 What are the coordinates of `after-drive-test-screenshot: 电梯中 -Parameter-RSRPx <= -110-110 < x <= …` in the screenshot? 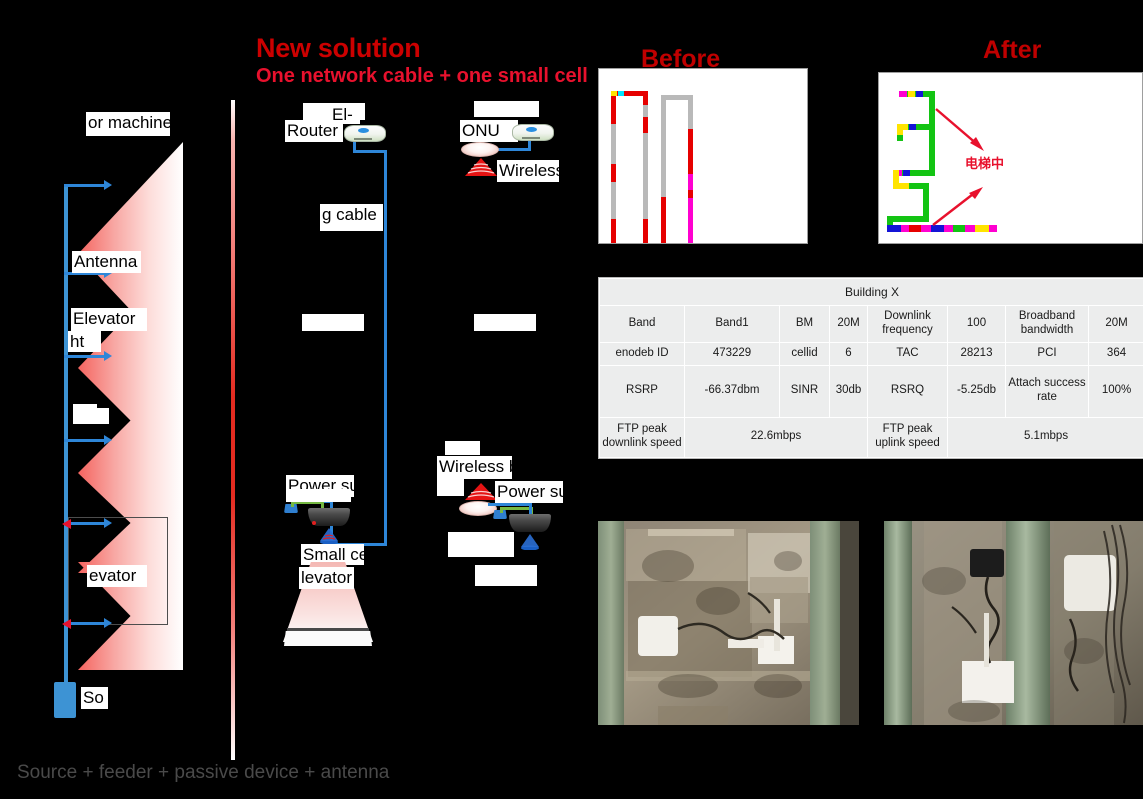 It's located at (1010, 158).